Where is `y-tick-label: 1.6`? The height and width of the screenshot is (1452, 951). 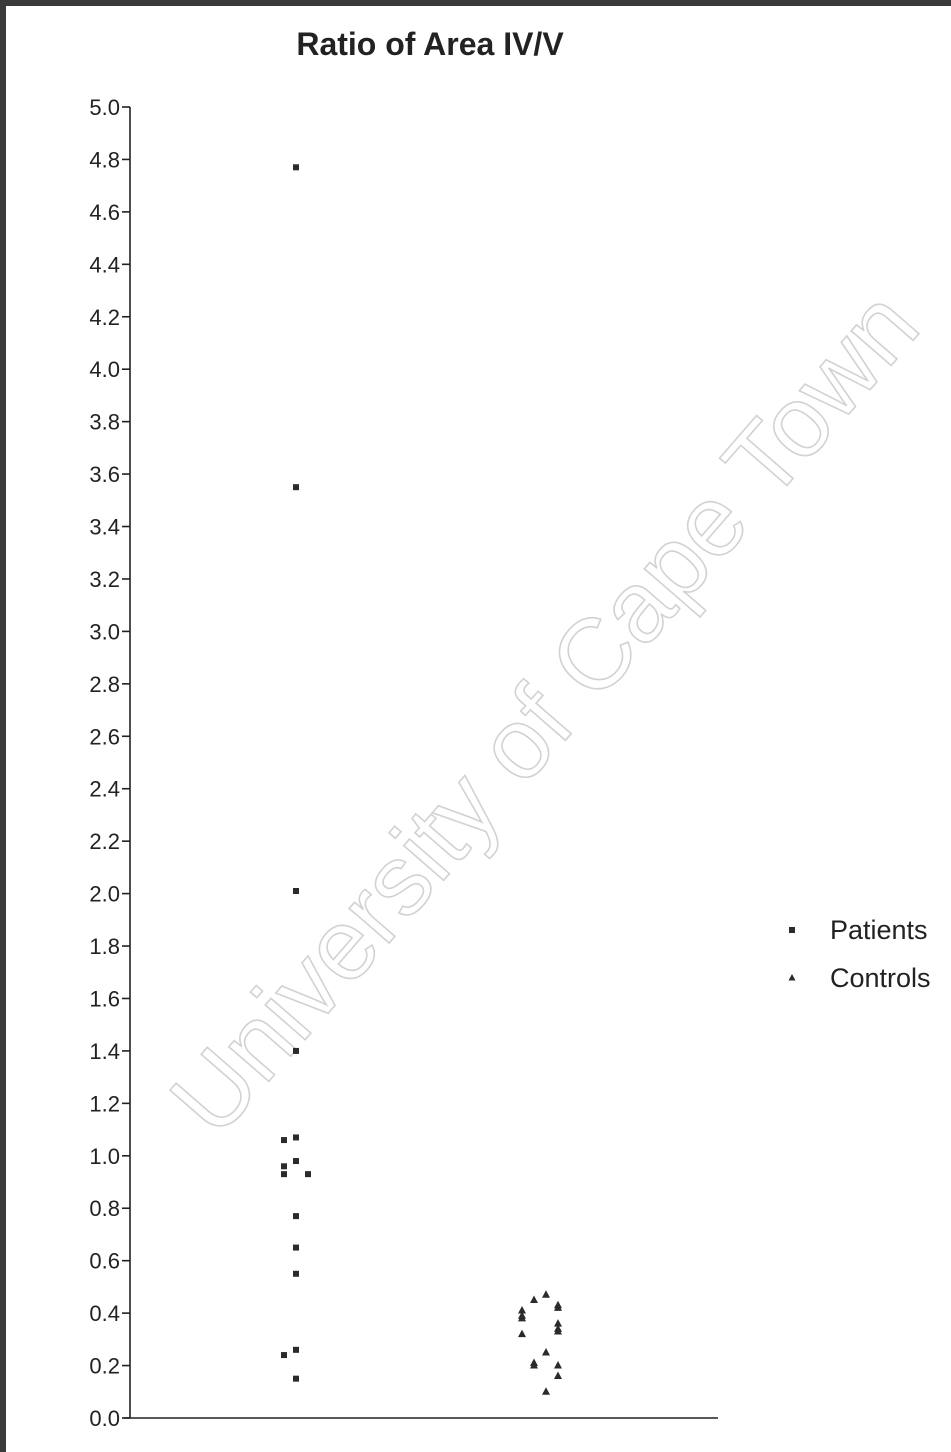 y-tick-label: 1.6 is located at coordinates (104, 998).